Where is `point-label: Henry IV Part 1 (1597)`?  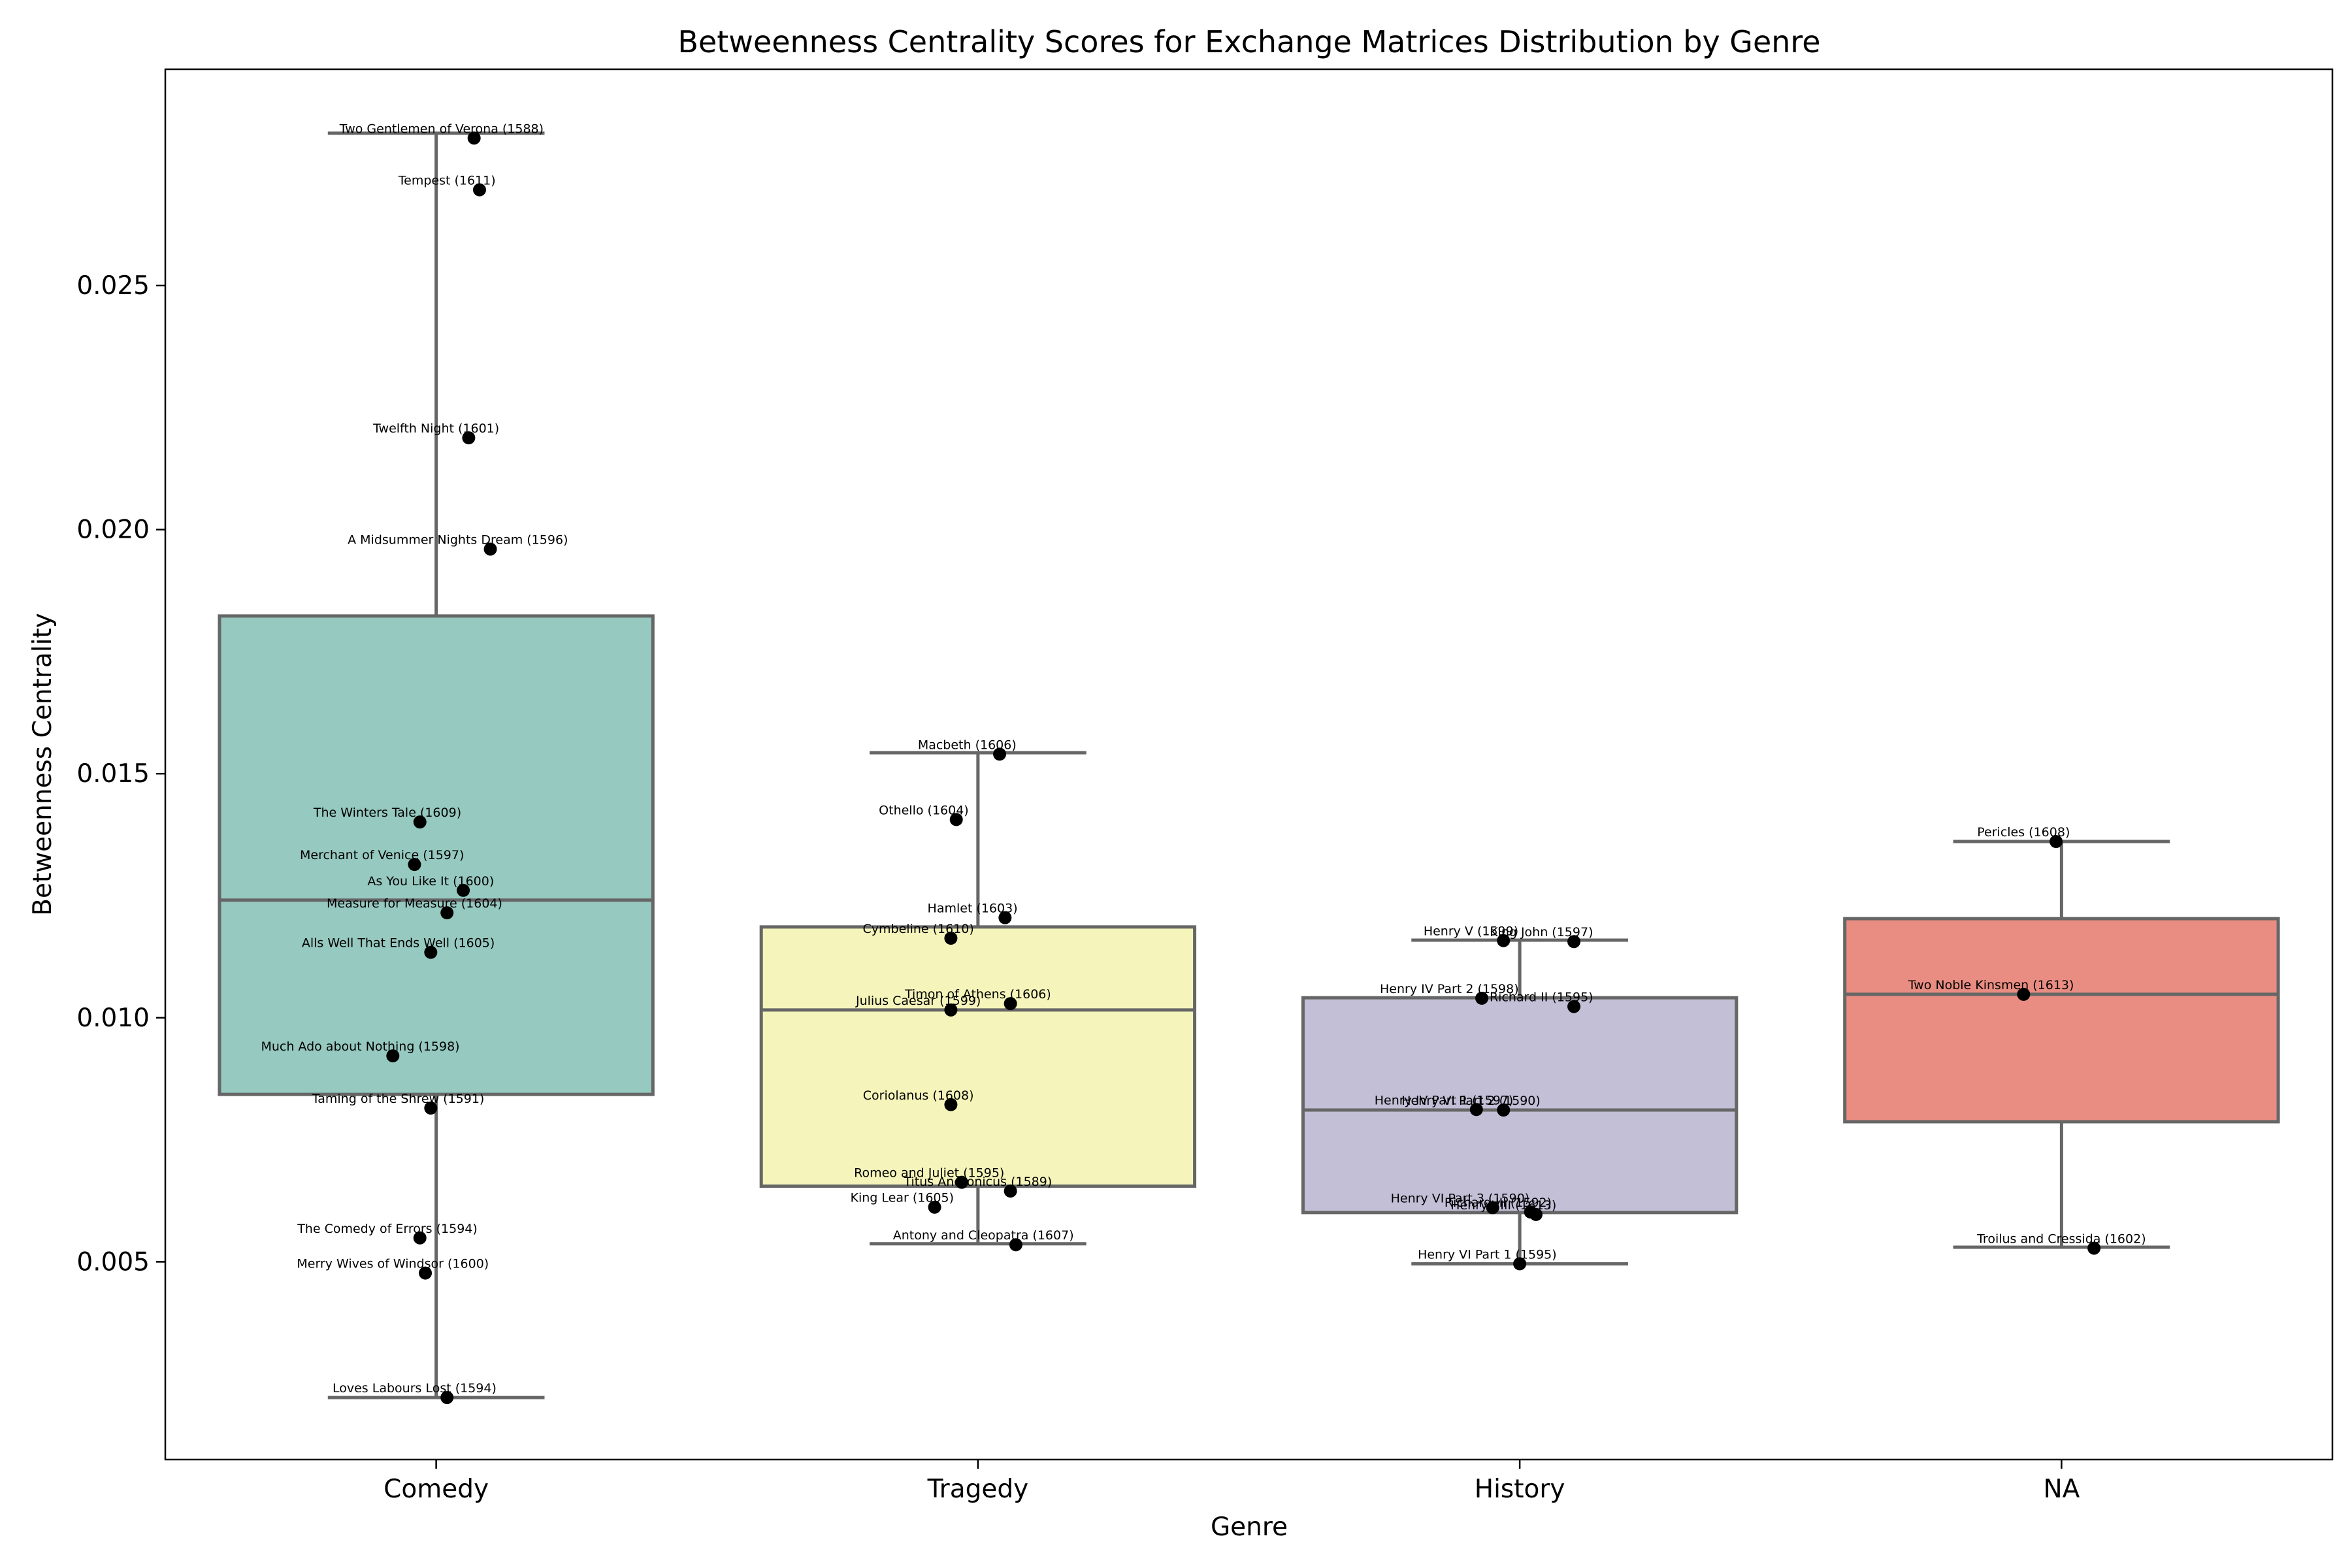 point-label: Henry IV Part 1 (1597) is located at coordinates (1444, 1100).